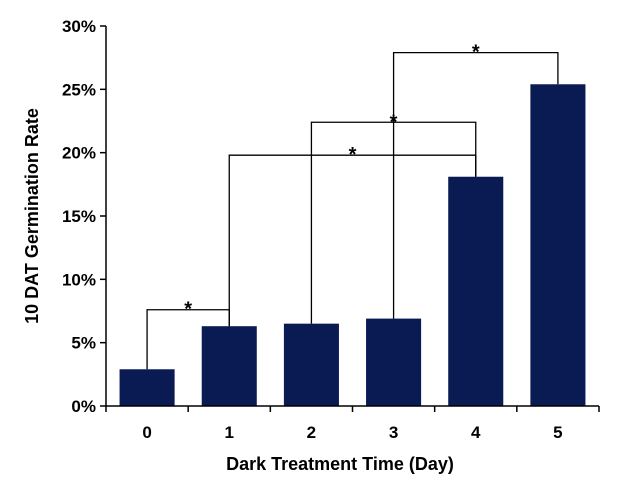 The image size is (619, 498). What do you see at coordinates (79, 216) in the screenshot?
I see `y-tick-label: 15%` at bounding box center [79, 216].